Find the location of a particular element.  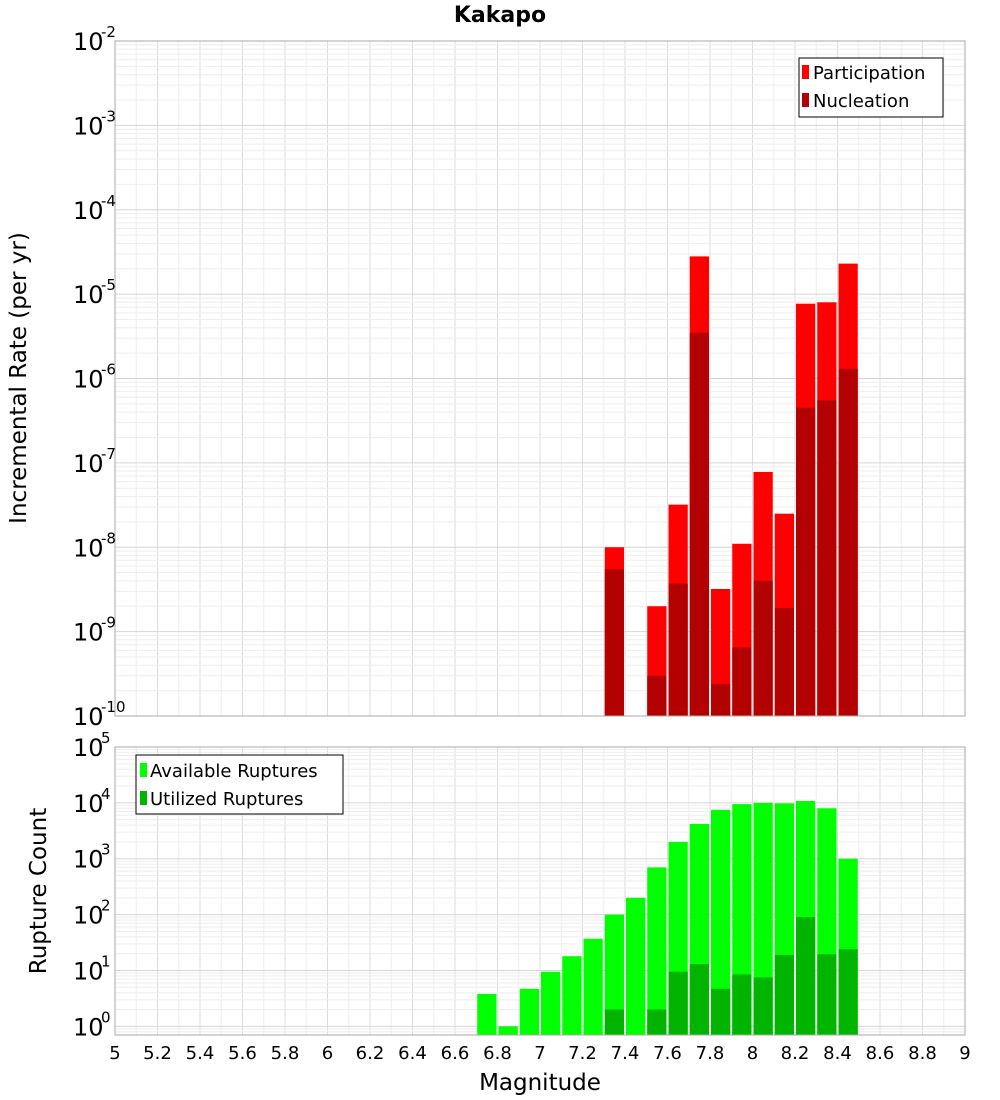

magnitude-x-tick-label: 6.6 is located at coordinates (455, 1053).